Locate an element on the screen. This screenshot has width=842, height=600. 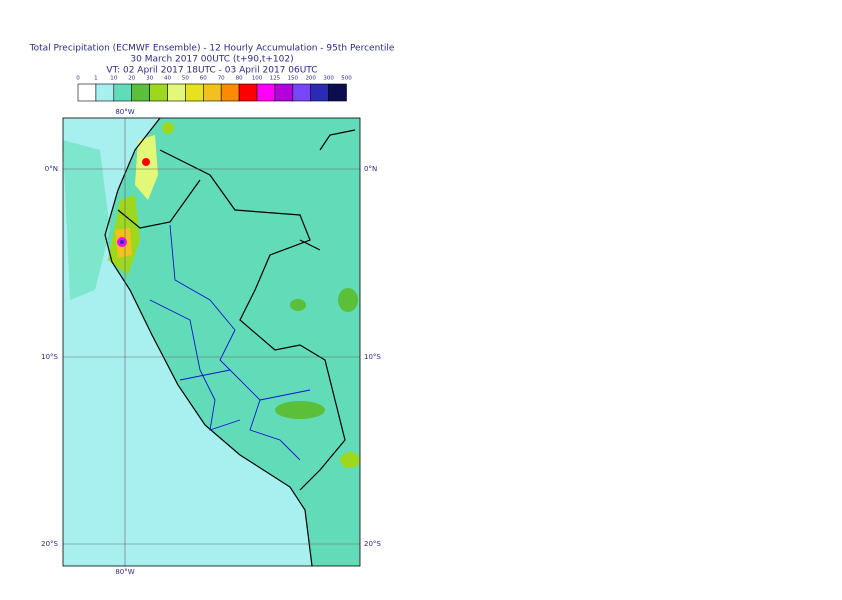
legend: 0 1 10 20 30 40 50 60 70 80 100 125 150 200 300 500 is located at coordinates (214, 89).